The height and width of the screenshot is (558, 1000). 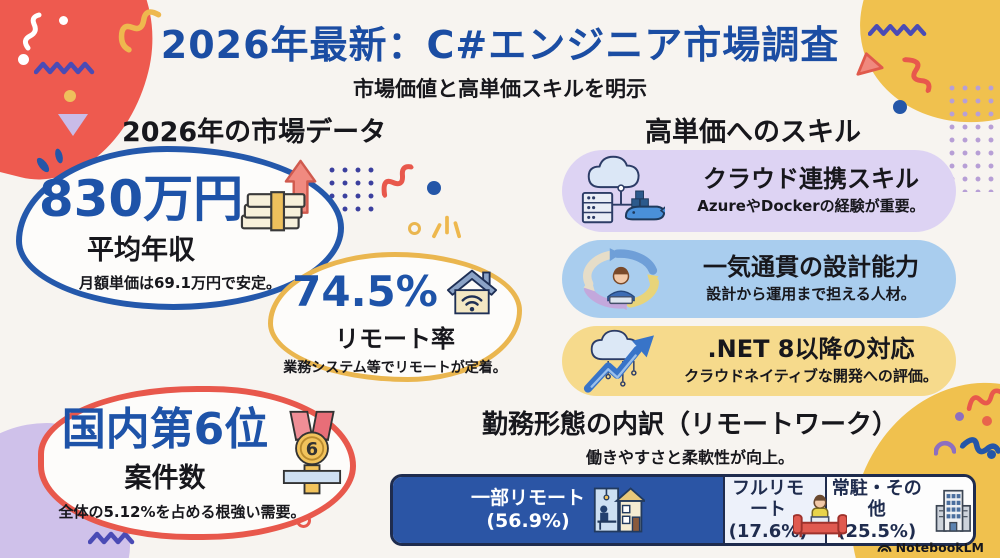 What do you see at coordinates (254, 132) in the screenshot?
I see `market-heading: 2026年の市場データ` at bounding box center [254, 132].